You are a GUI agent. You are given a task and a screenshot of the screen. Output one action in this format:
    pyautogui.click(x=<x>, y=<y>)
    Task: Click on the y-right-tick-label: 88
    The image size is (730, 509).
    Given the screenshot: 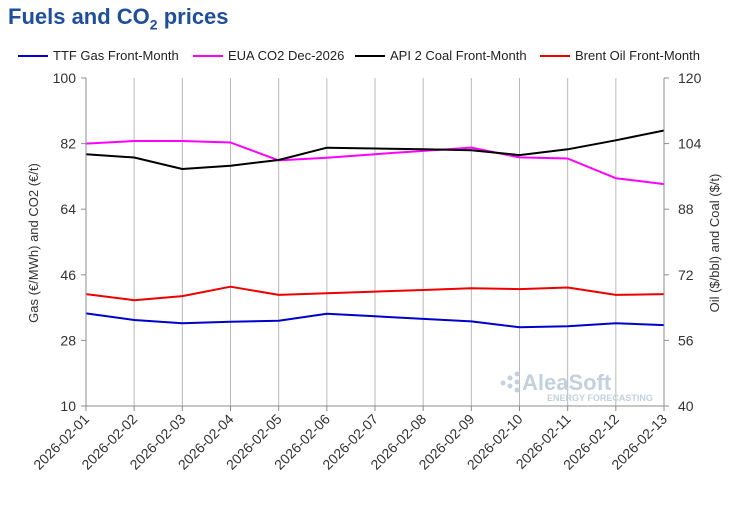 What is the action you would take?
    pyautogui.click(x=686, y=209)
    